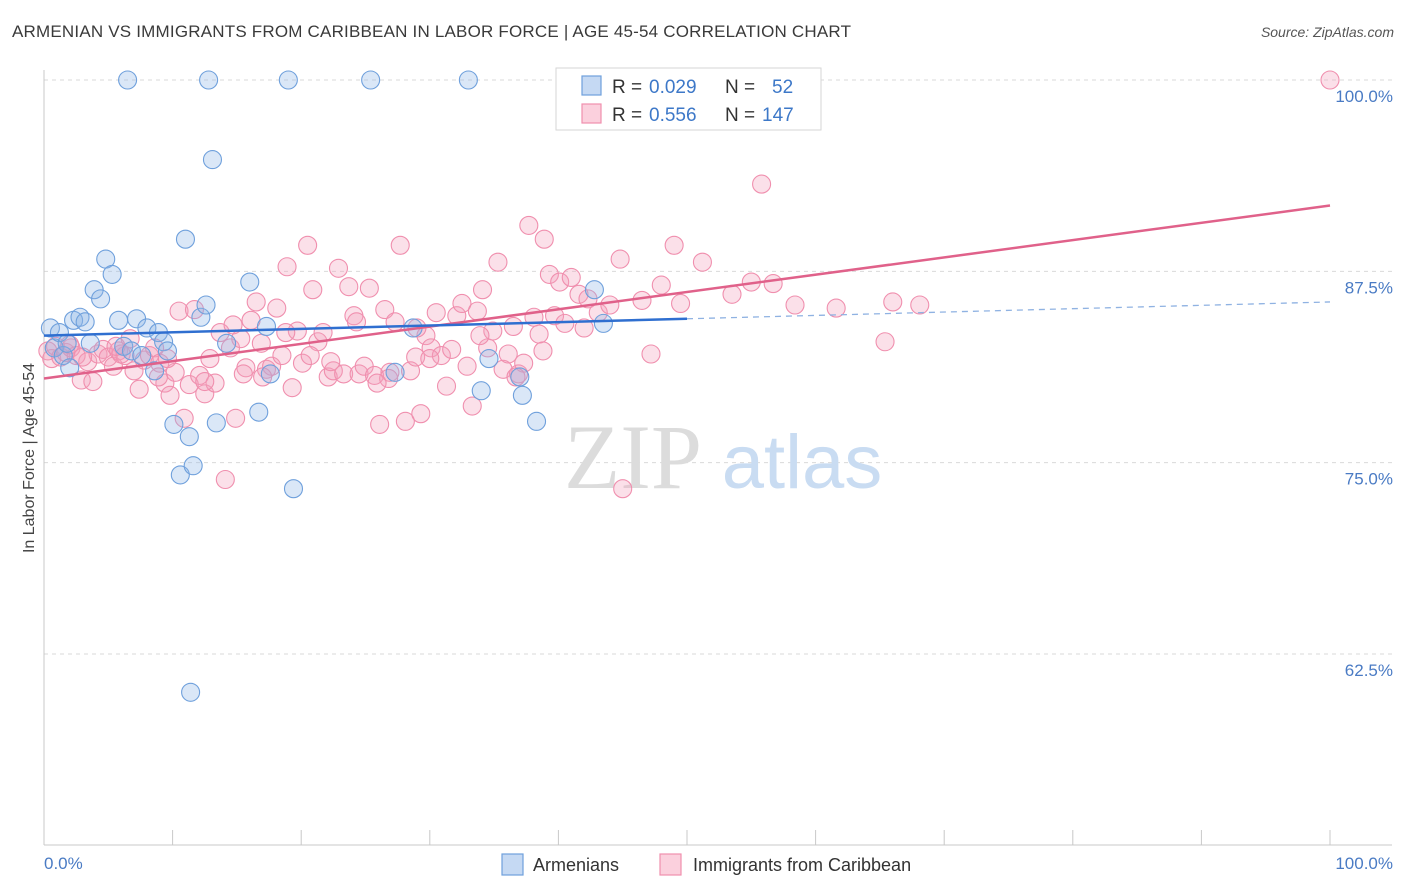 Image resolution: width=1406 pixels, height=892 pixels. Describe the element at coordinates (627, 115) in the screenshot. I see `legend-r-label-2: R =` at that location.